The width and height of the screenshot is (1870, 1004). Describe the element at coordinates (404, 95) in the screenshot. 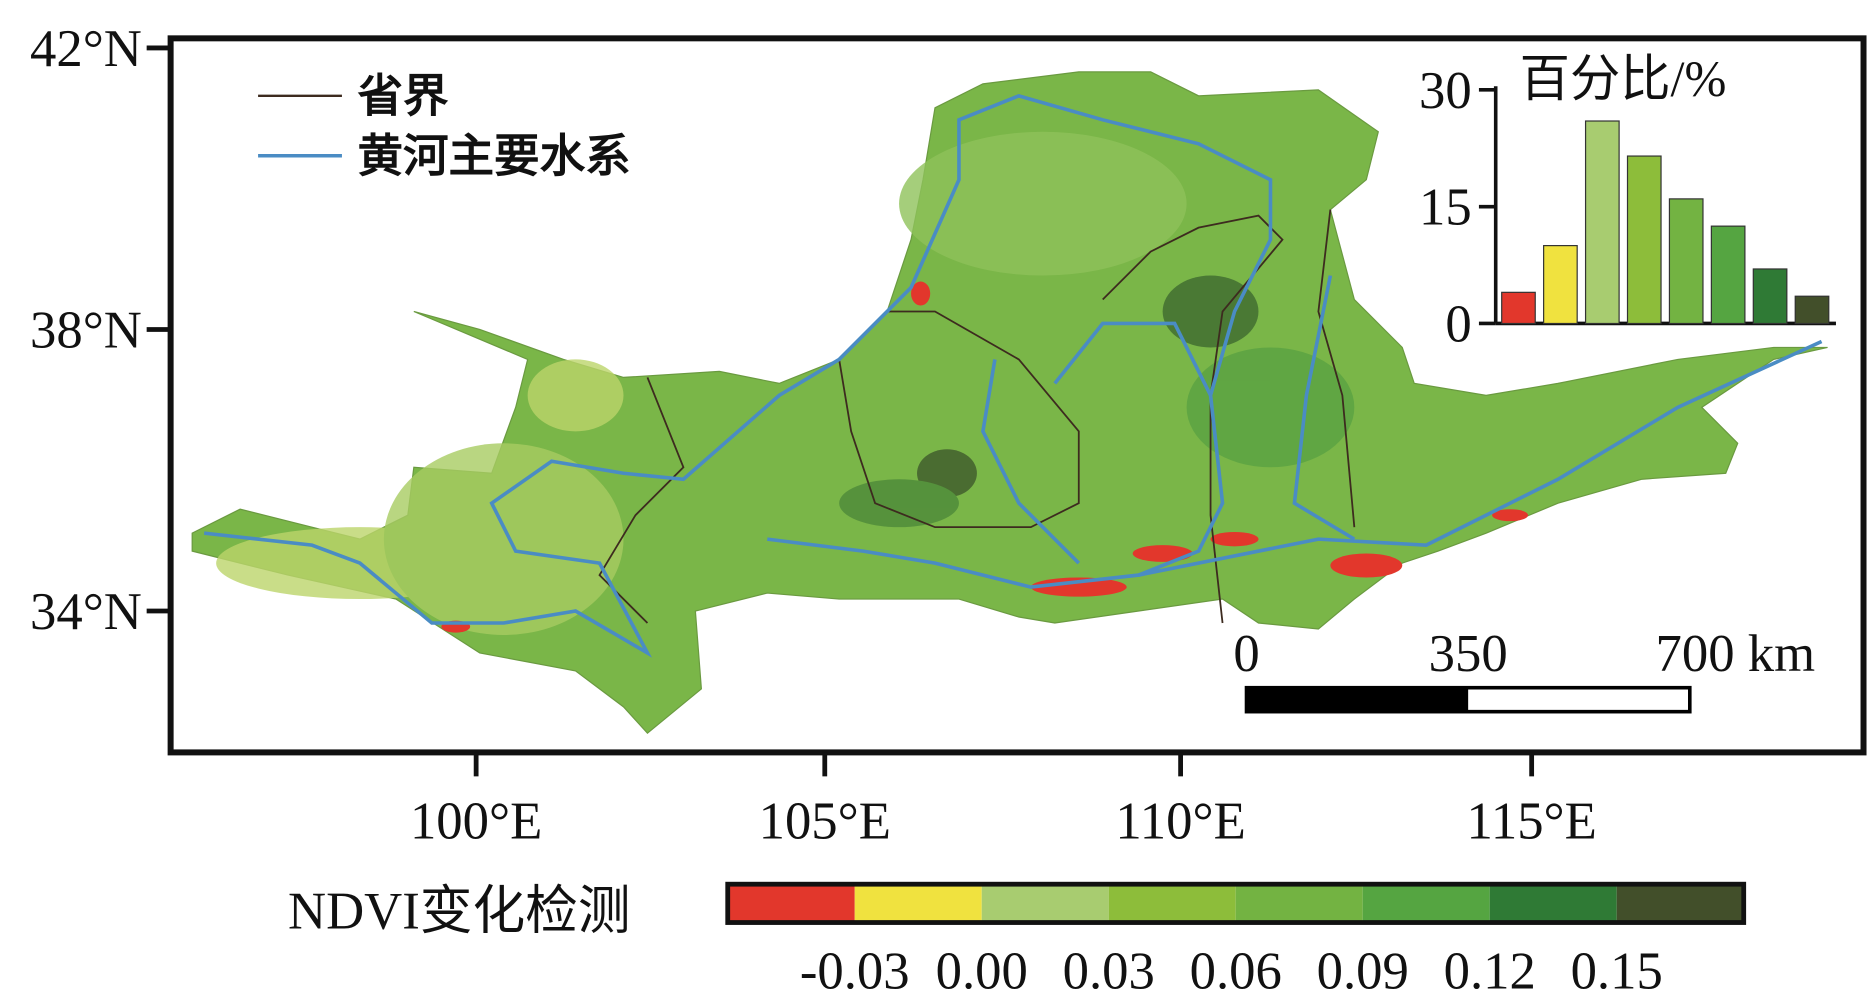

I see `legend-label: 省界` at that location.